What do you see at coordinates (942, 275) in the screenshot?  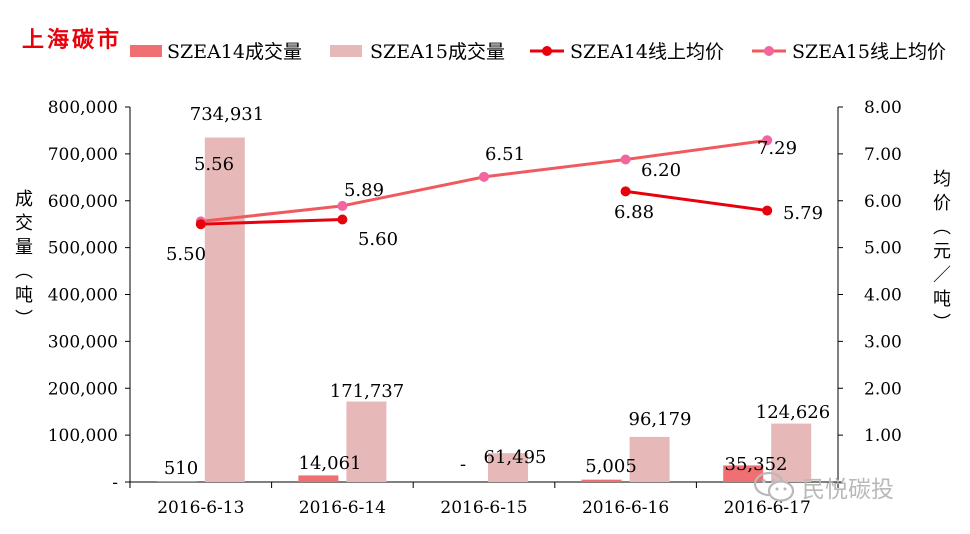 I see `y-axis-title-right: ／` at bounding box center [942, 275].